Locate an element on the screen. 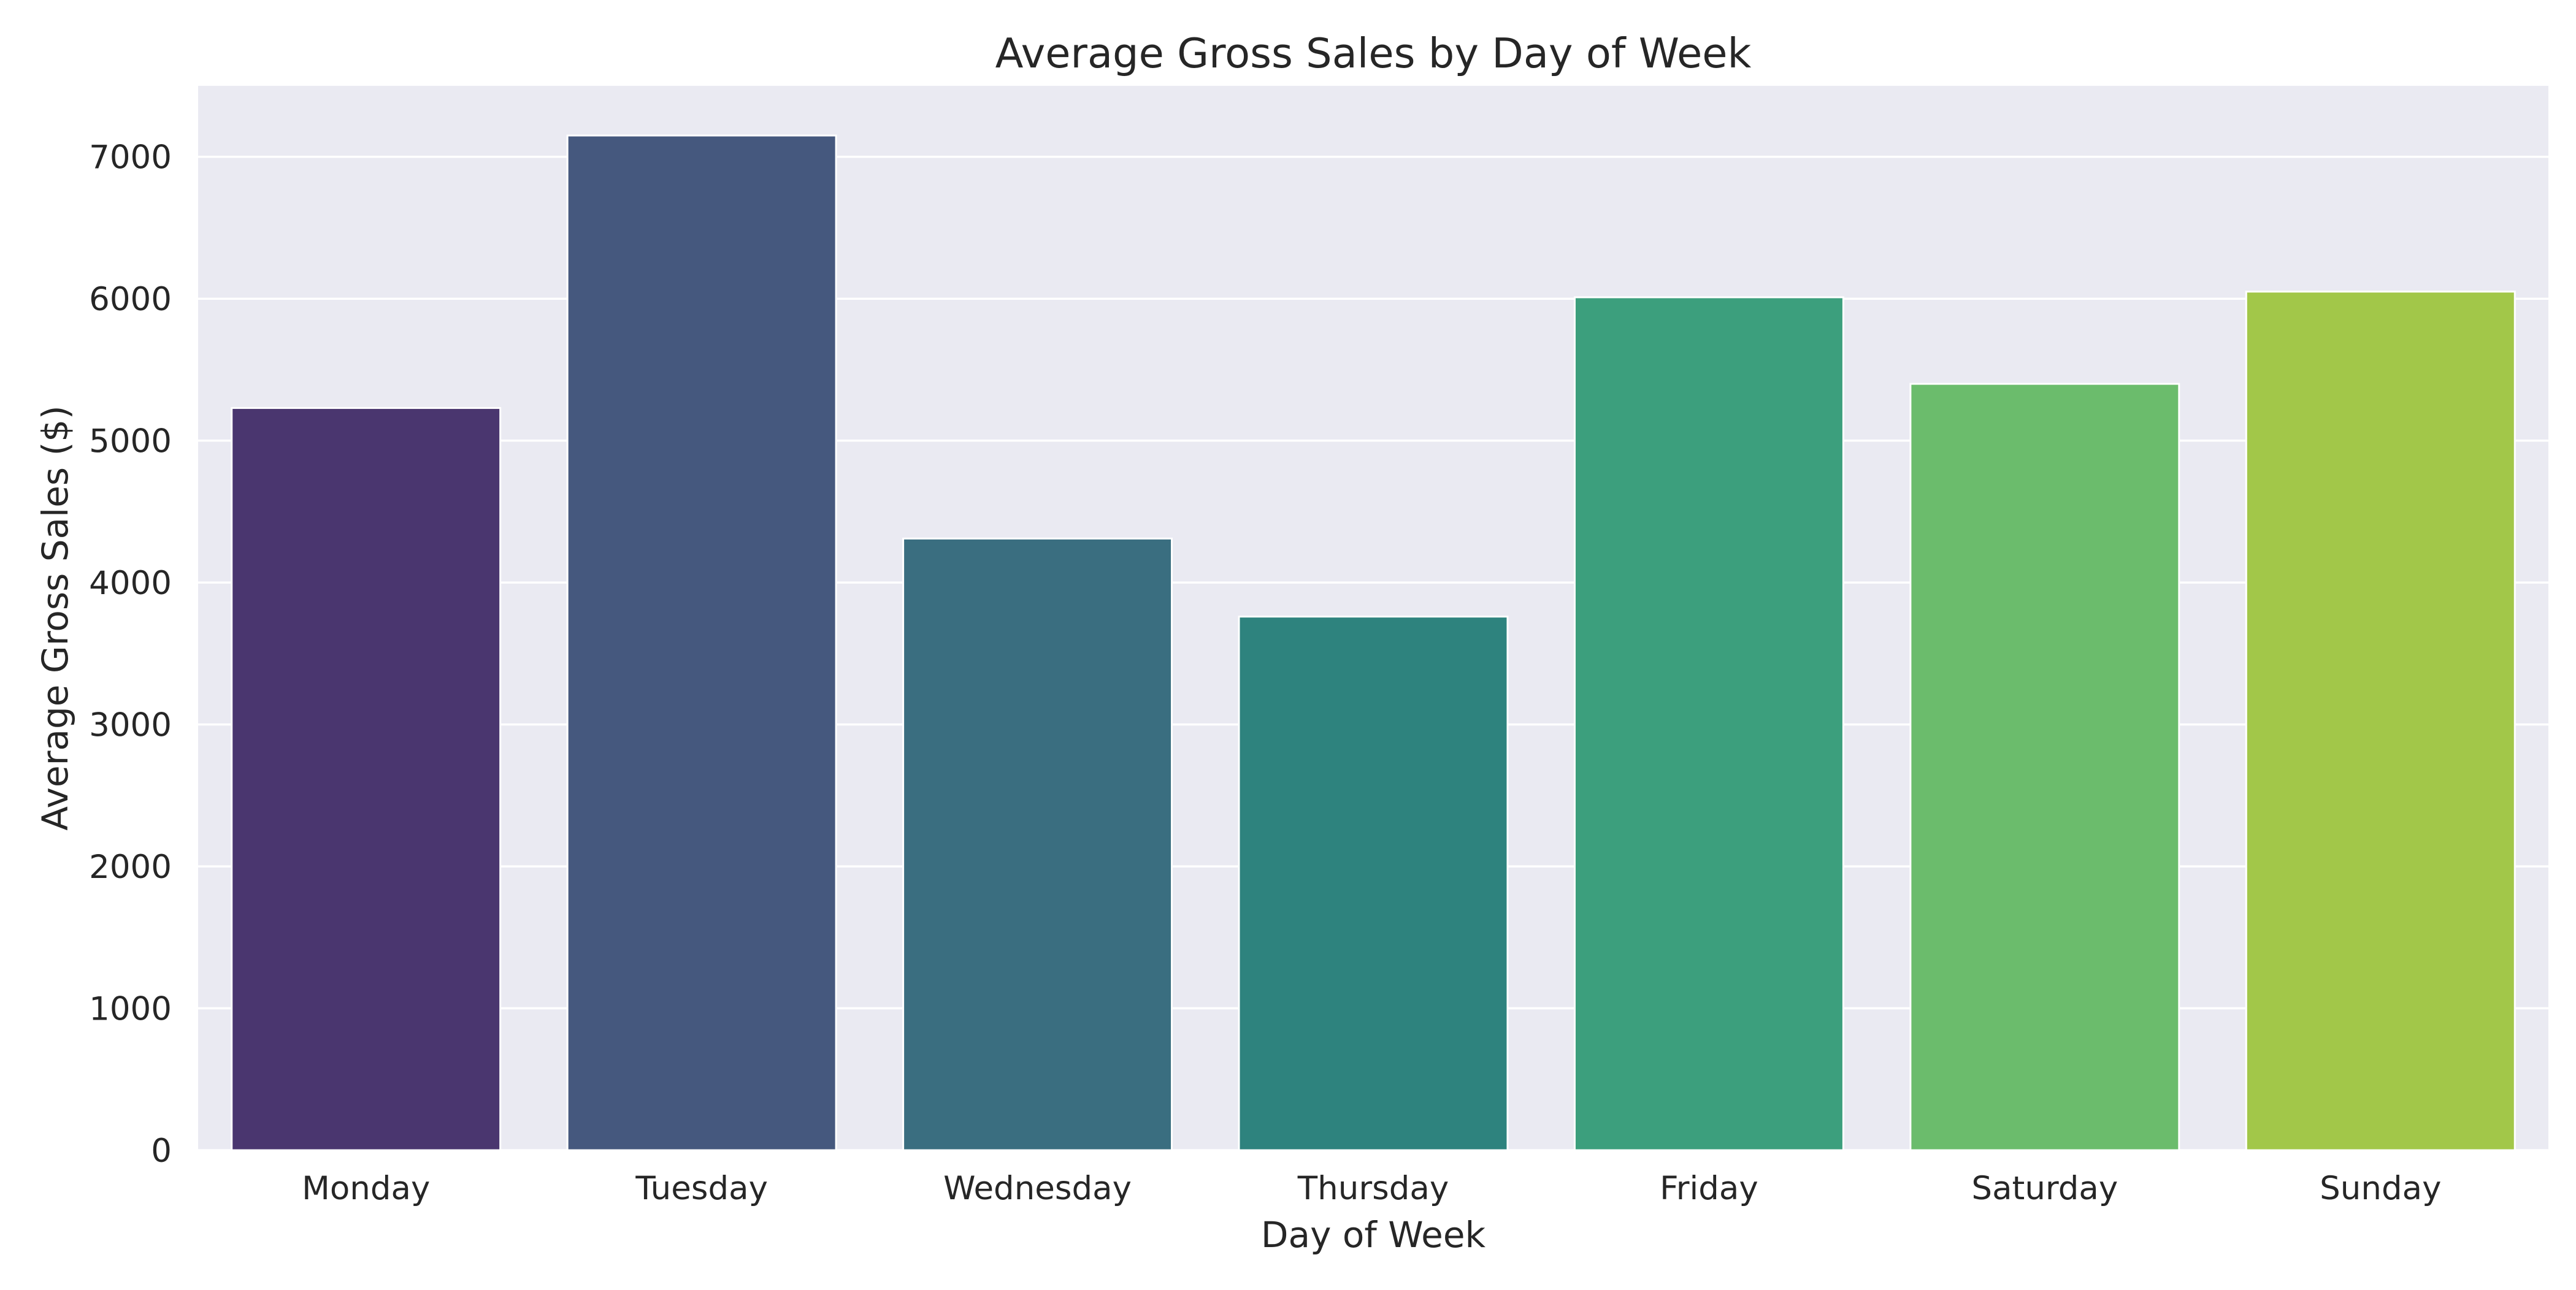  chart-title: Average Gross Sales by Day of Week is located at coordinates (1373, 53).